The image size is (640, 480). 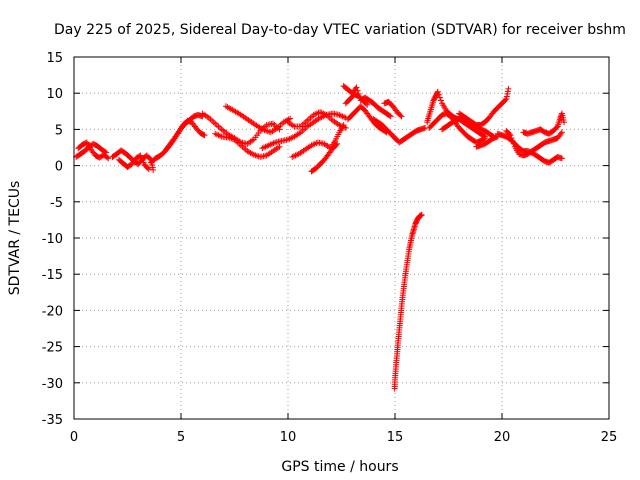 I want to click on series-track-d, so click(x=133, y=162).